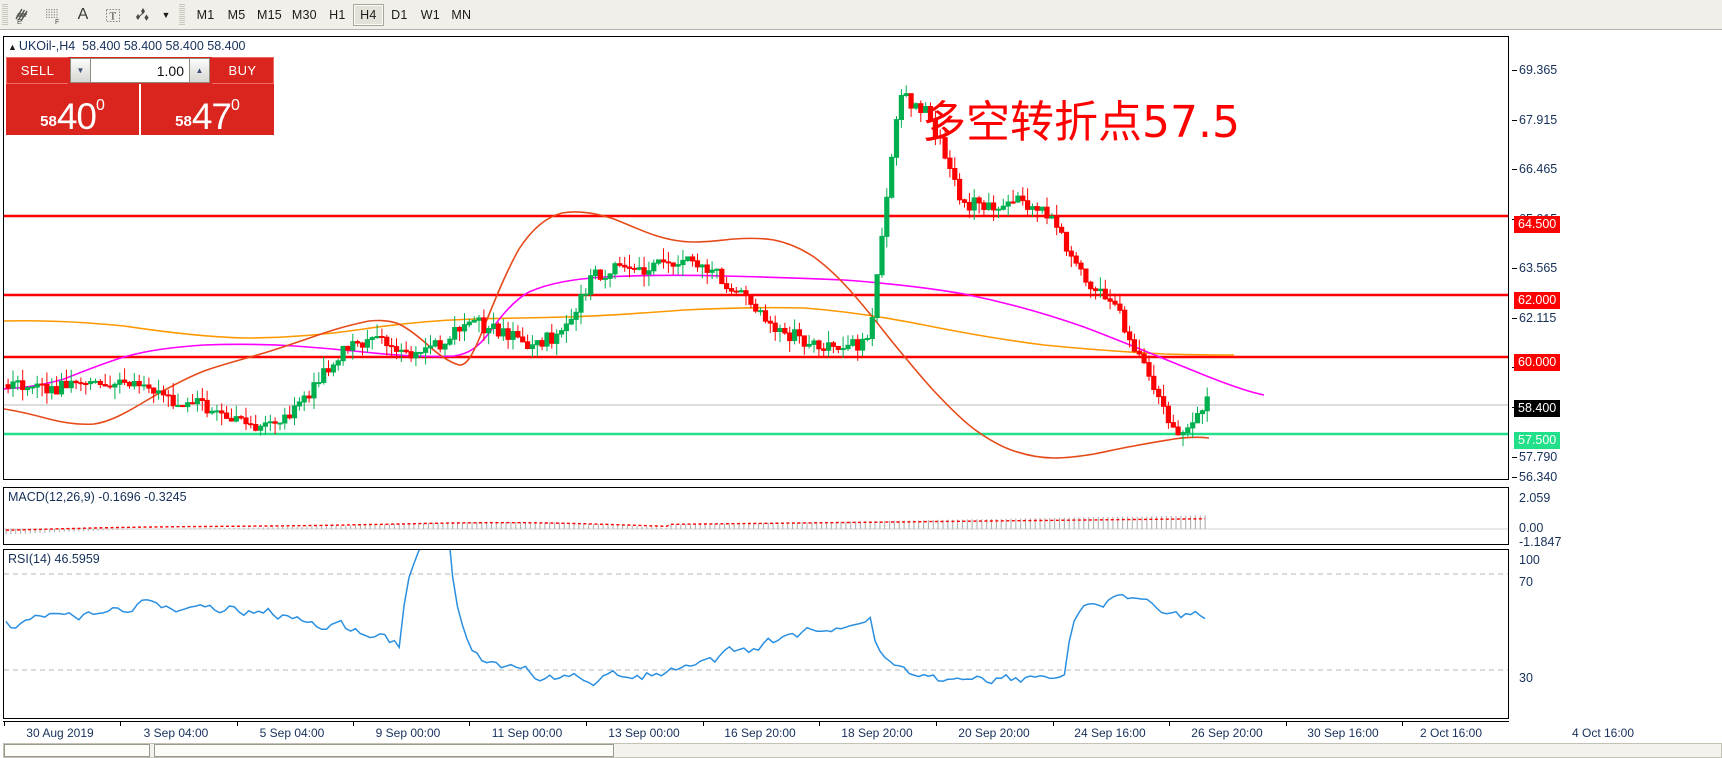 The height and width of the screenshot is (758, 1722). I want to click on chart-symbol-label: UKOil-,H4, so click(47, 46).